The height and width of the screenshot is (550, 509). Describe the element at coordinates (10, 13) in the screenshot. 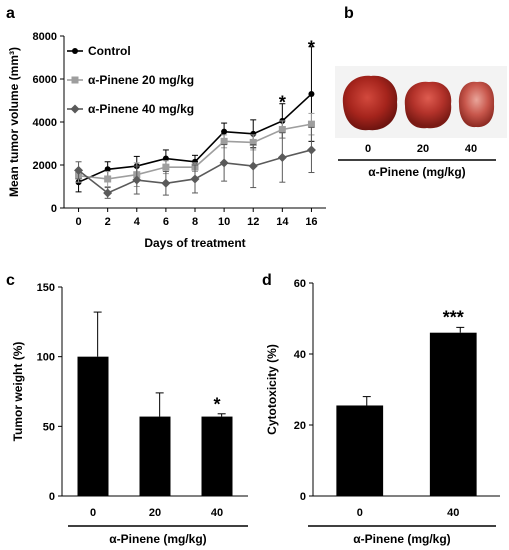

I see `panel-letter-a: a` at that location.